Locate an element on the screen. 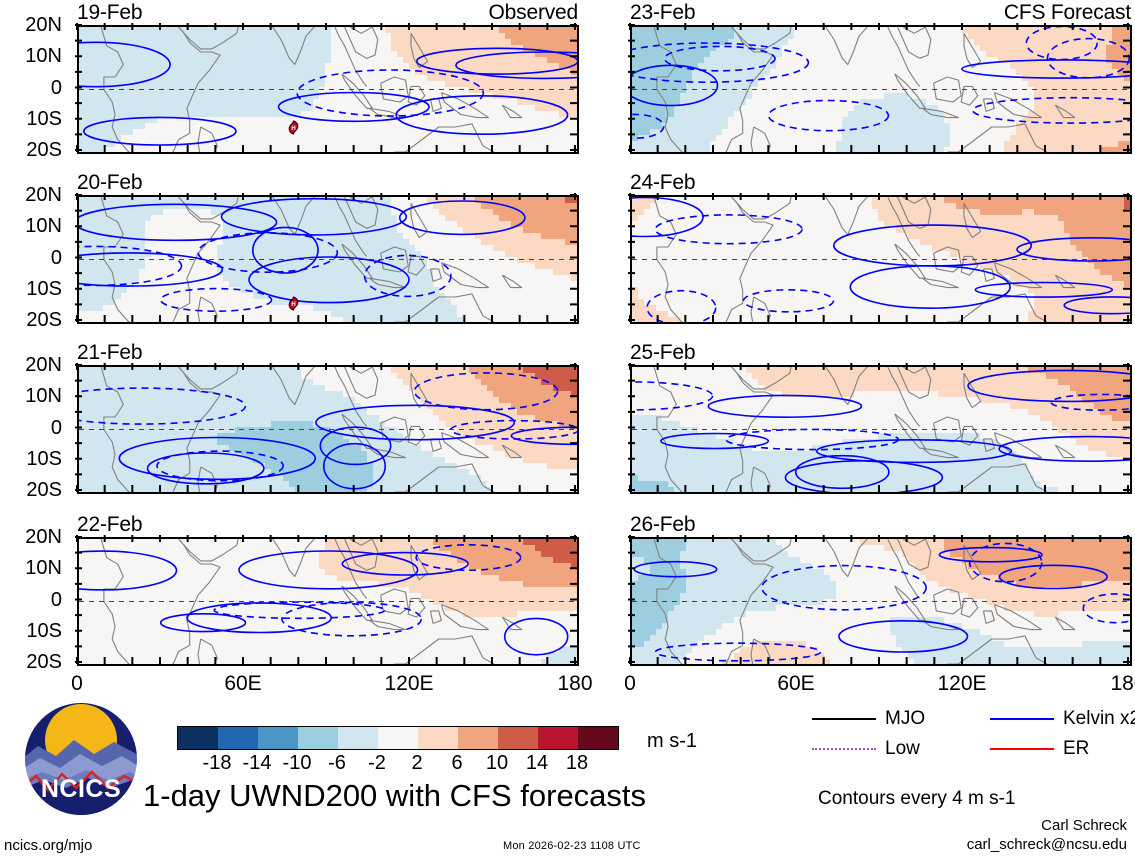 The image size is (1135, 860). colorbar-tick-label: 18 is located at coordinates (577, 763).